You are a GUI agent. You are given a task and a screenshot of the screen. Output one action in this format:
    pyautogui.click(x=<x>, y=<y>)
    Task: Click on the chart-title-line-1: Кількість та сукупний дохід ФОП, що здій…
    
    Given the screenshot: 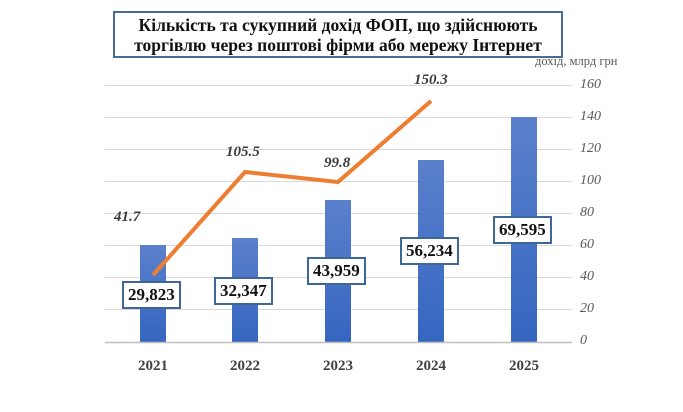 What is the action you would take?
    pyautogui.click(x=338, y=25)
    